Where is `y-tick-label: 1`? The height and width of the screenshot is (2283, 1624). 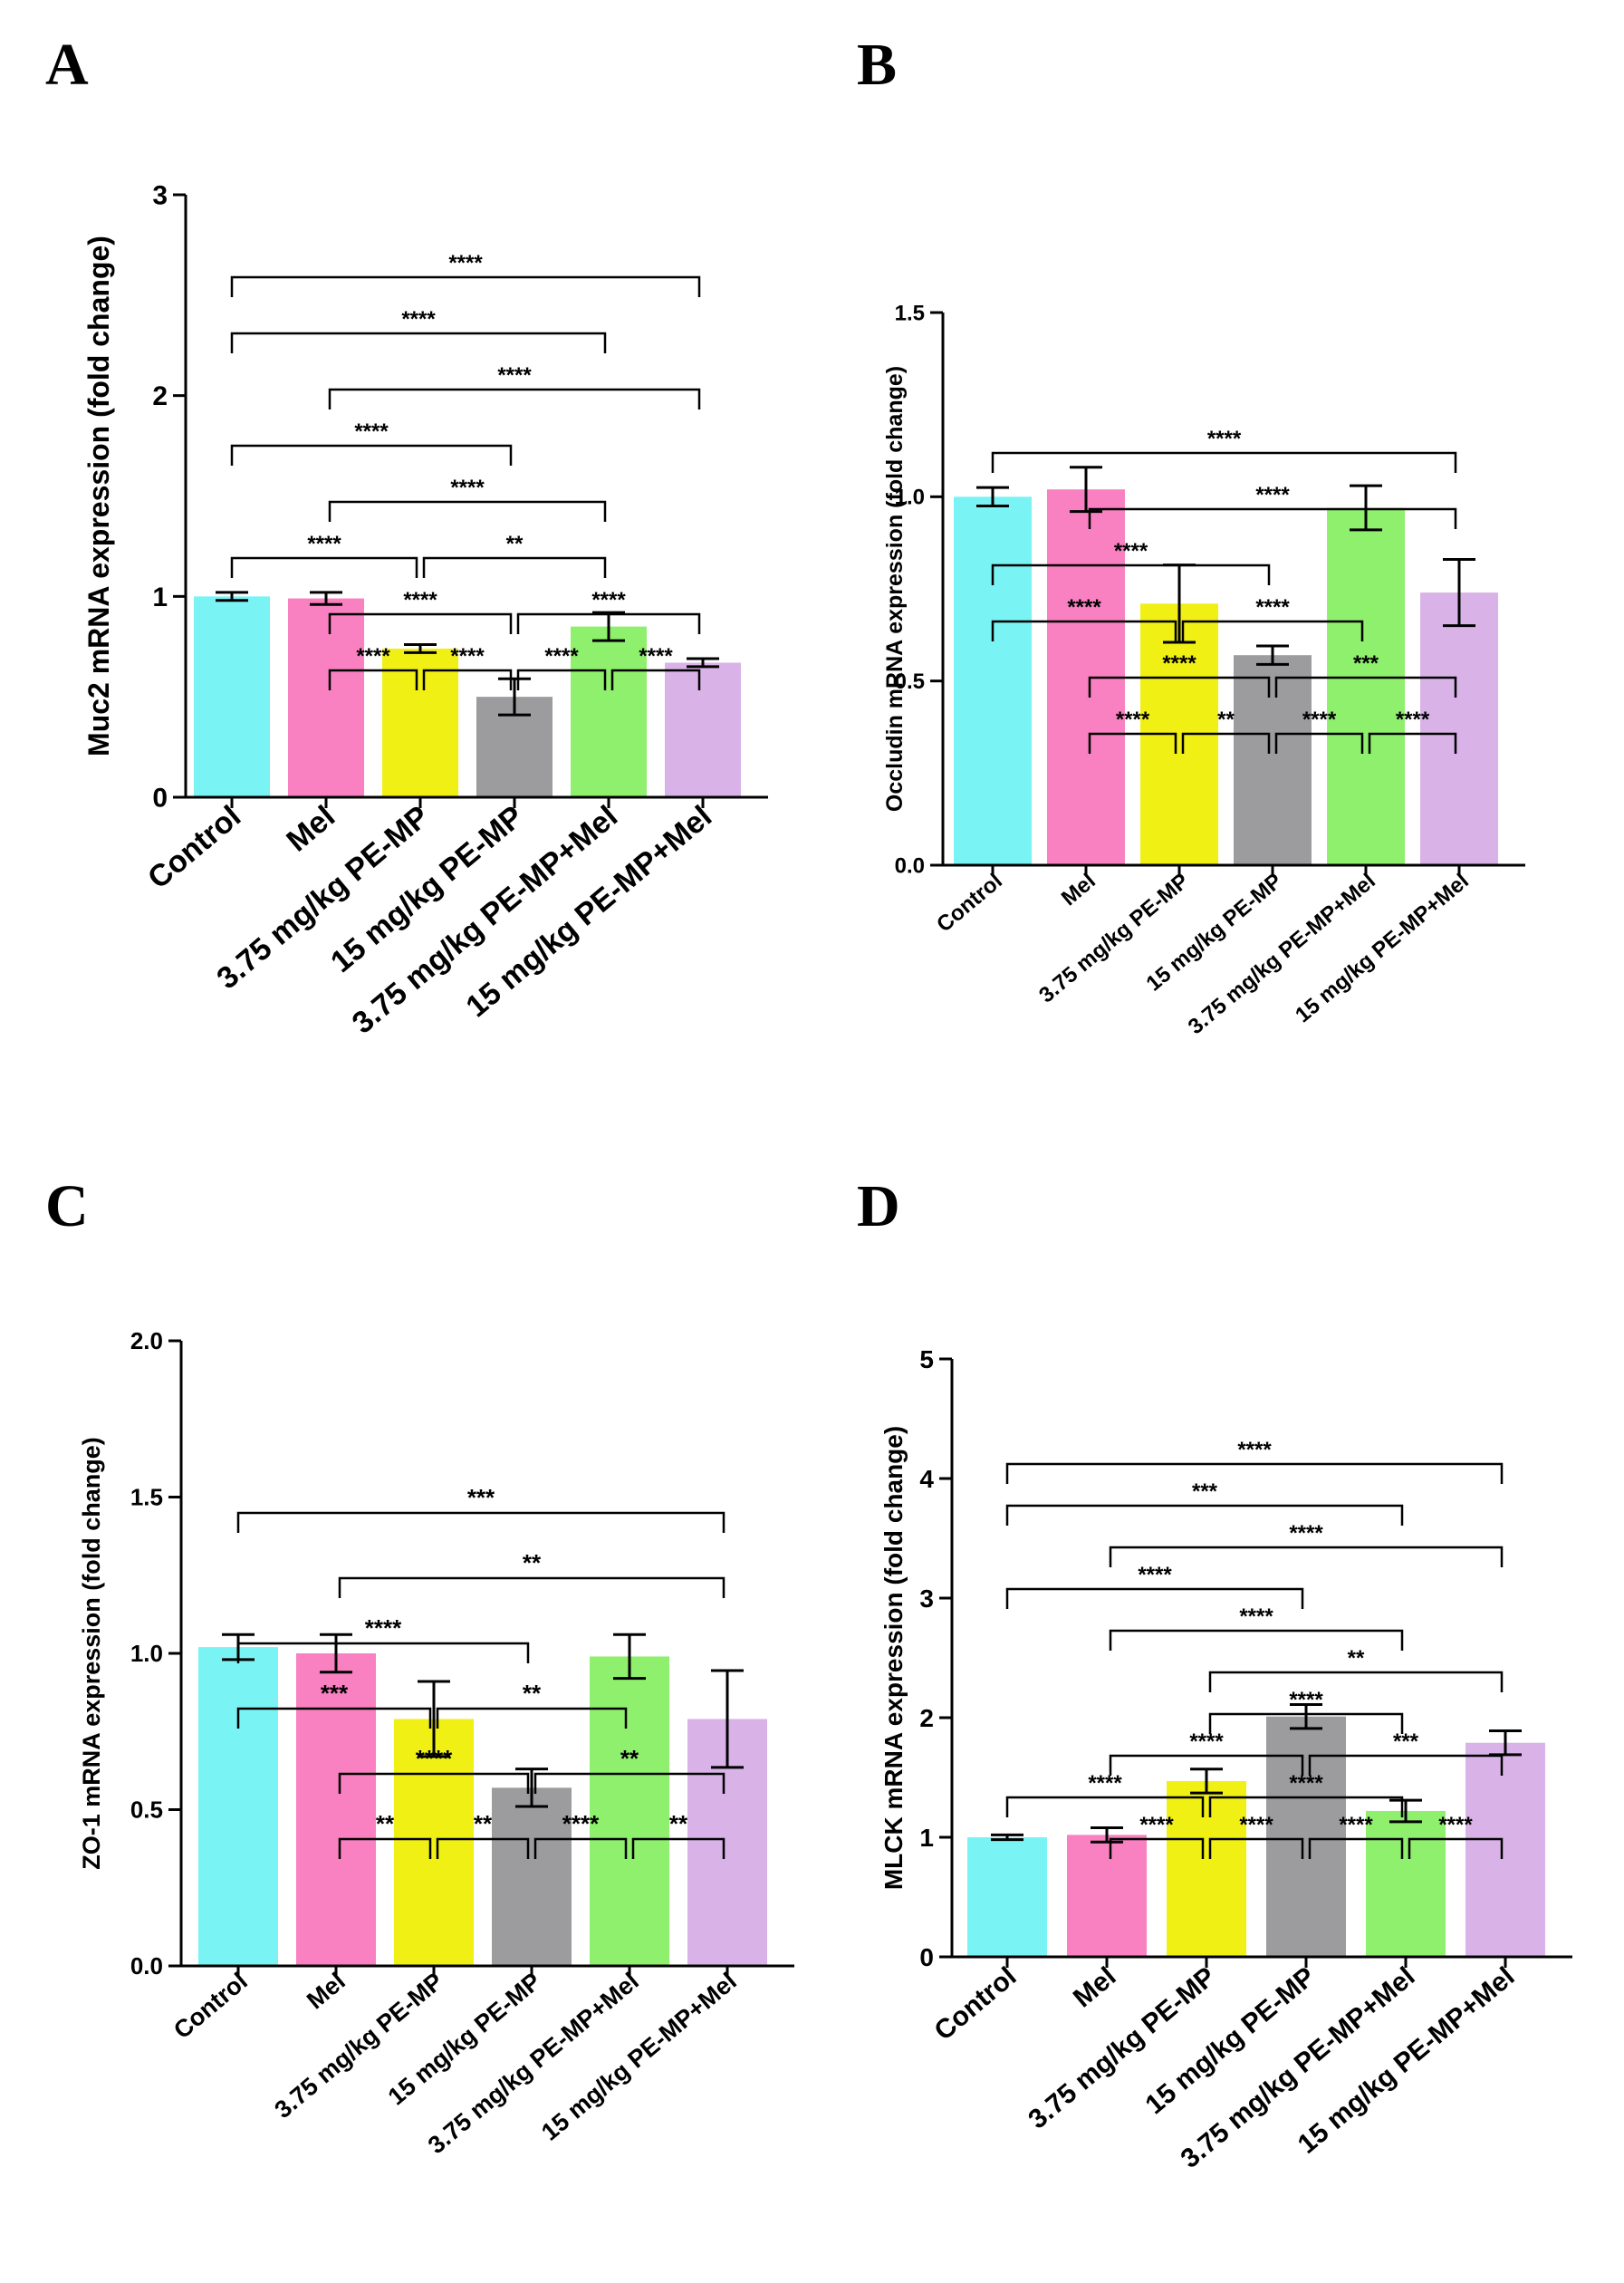 y-tick-label: 1 is located at coordinates (926, 1838).